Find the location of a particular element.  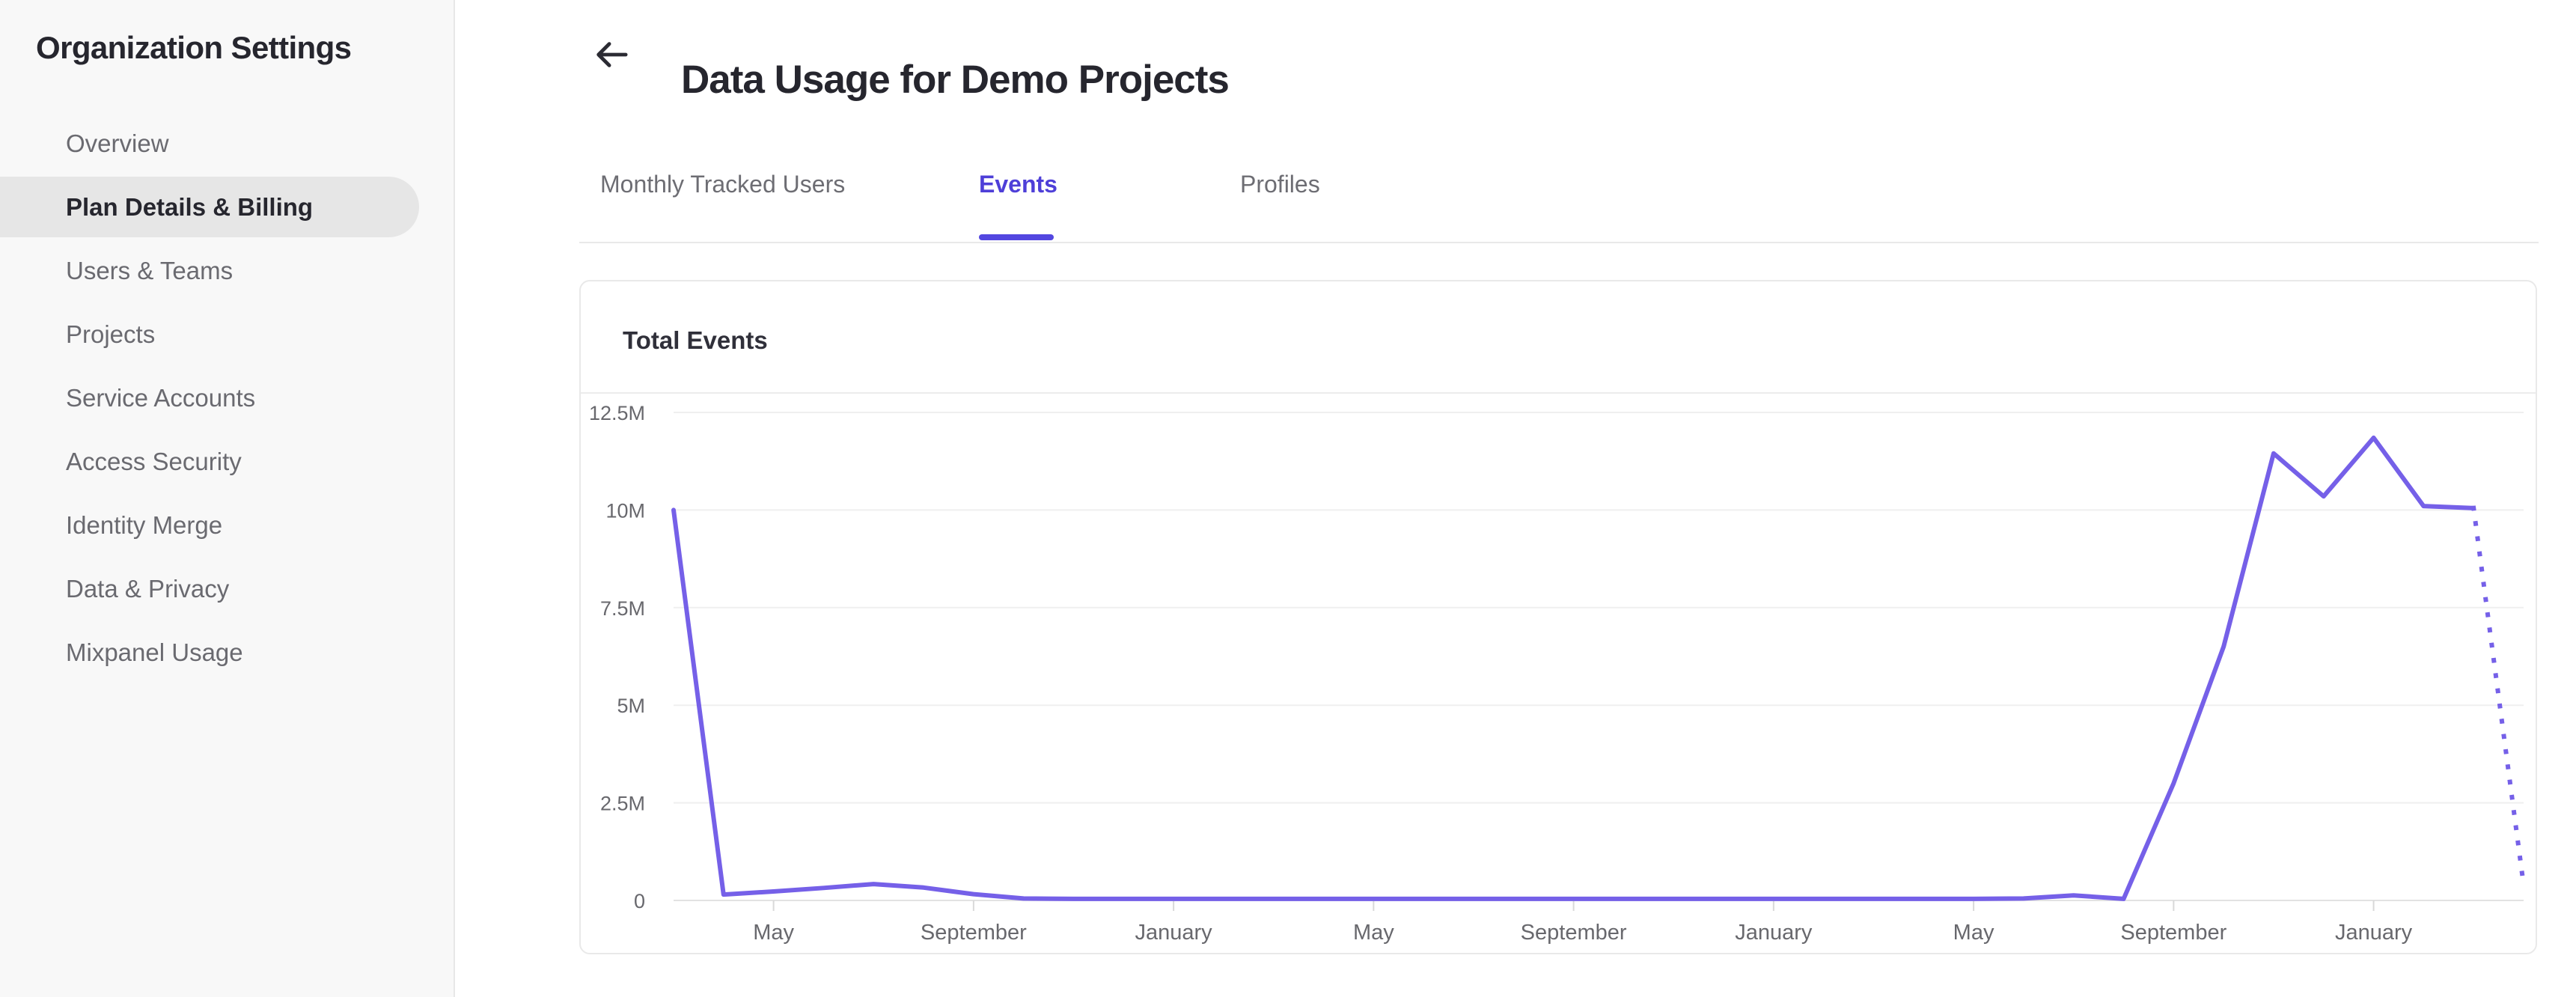

y-axis-label: 7.5M is located at coordinates (622, 608).